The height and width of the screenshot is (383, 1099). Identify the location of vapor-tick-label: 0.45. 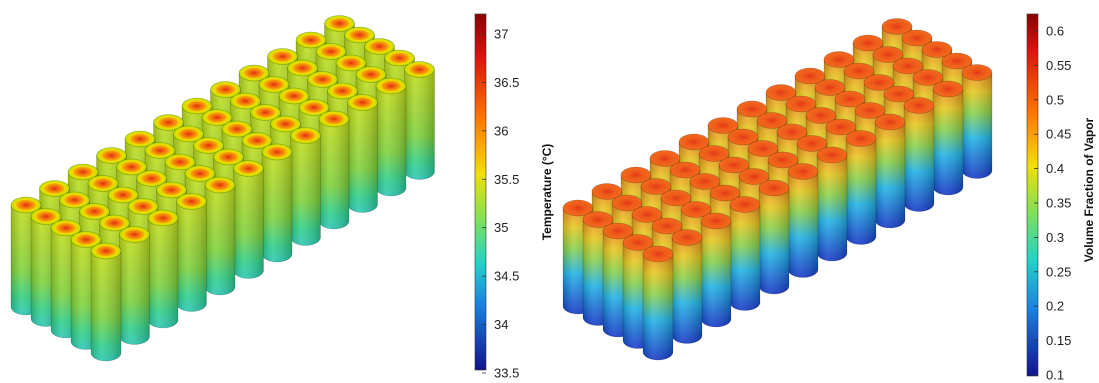
(1058, 134).